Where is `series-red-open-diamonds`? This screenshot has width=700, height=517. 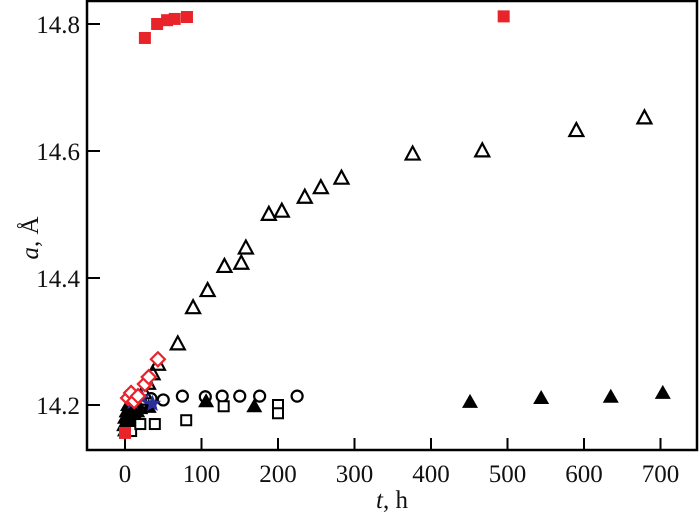
series-red-open-diamonds is located at coordinates (143, 380).